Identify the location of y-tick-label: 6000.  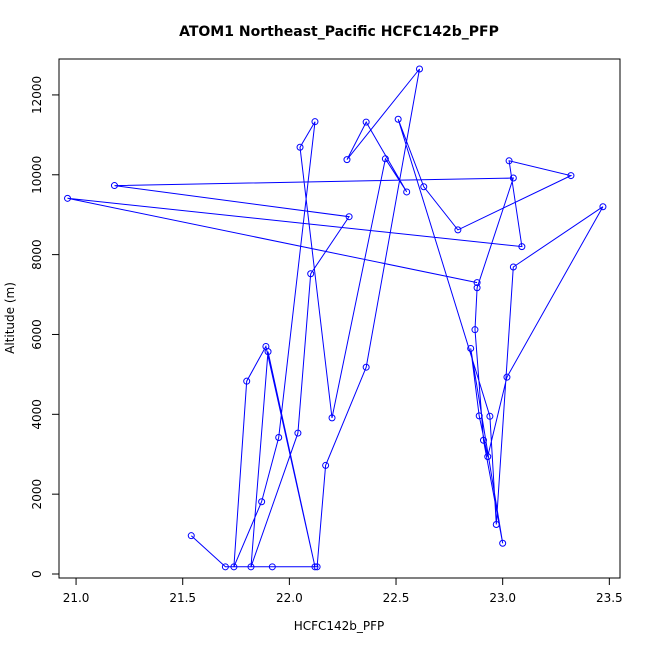
(37, 334).